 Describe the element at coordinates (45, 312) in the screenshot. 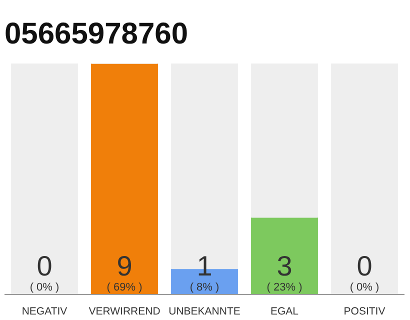

I see `x-tick-label: NEGATIV` at that location.